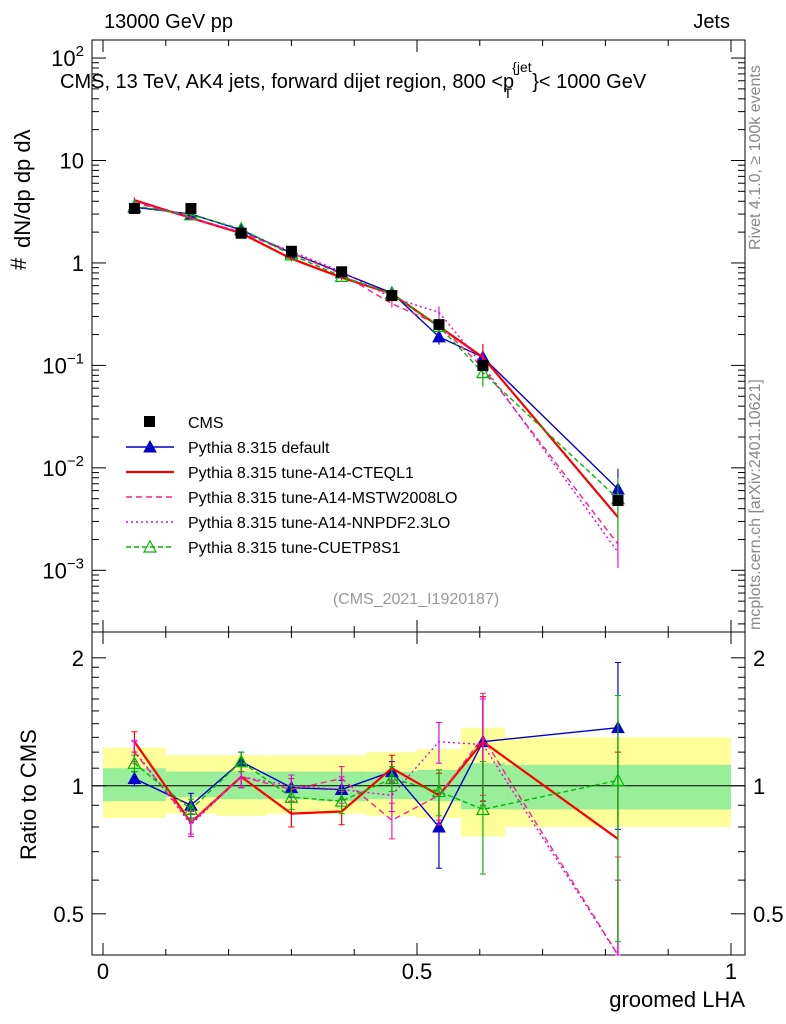  I want to click on ratio-y-tick-label-right: 1, so click(759, 786).